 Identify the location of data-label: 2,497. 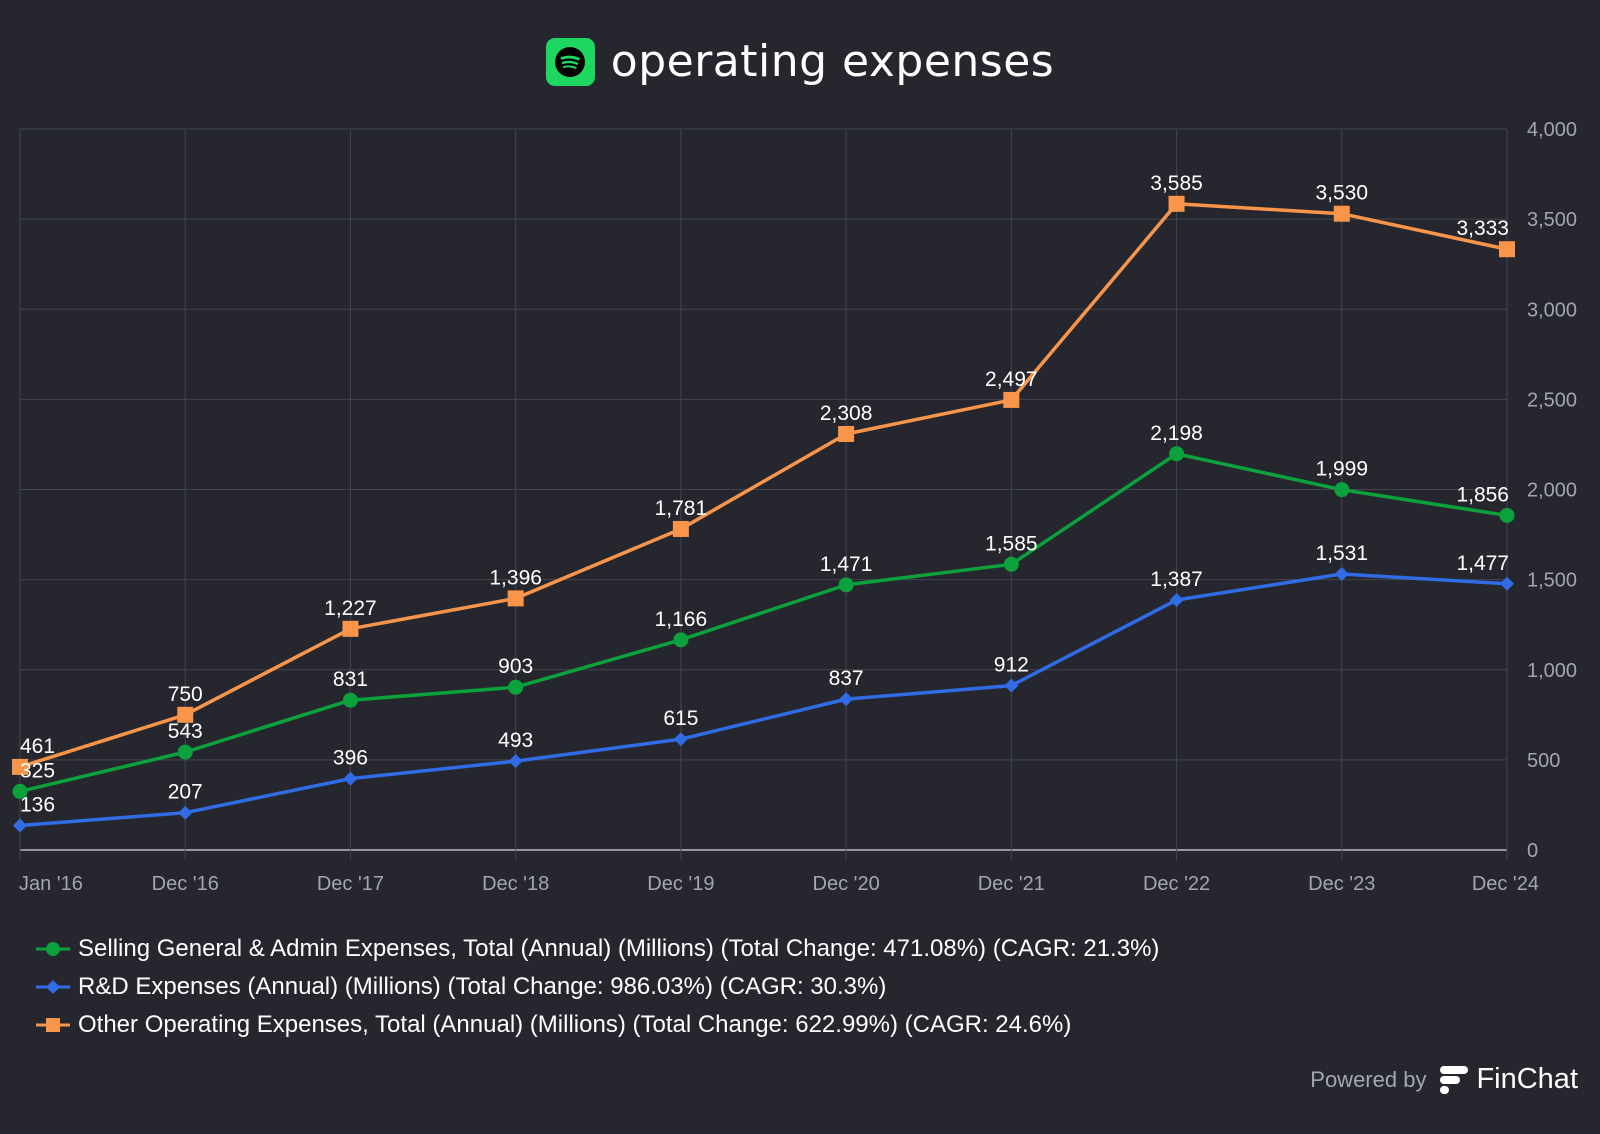
(1011, 379).